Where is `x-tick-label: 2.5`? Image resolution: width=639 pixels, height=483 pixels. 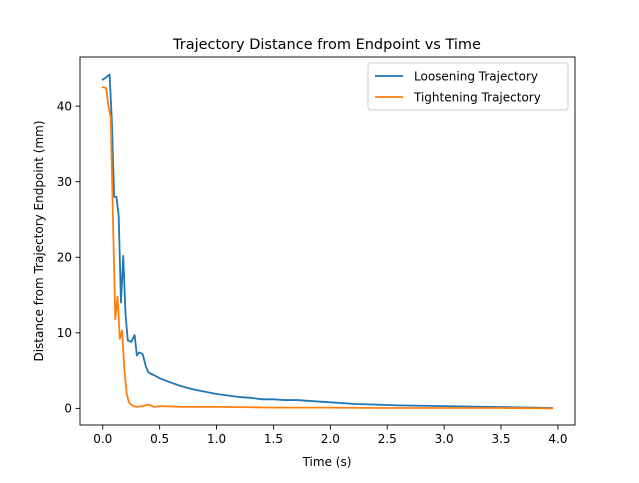
x-tick-label: 2.5 is located at coordinates (387, 439).